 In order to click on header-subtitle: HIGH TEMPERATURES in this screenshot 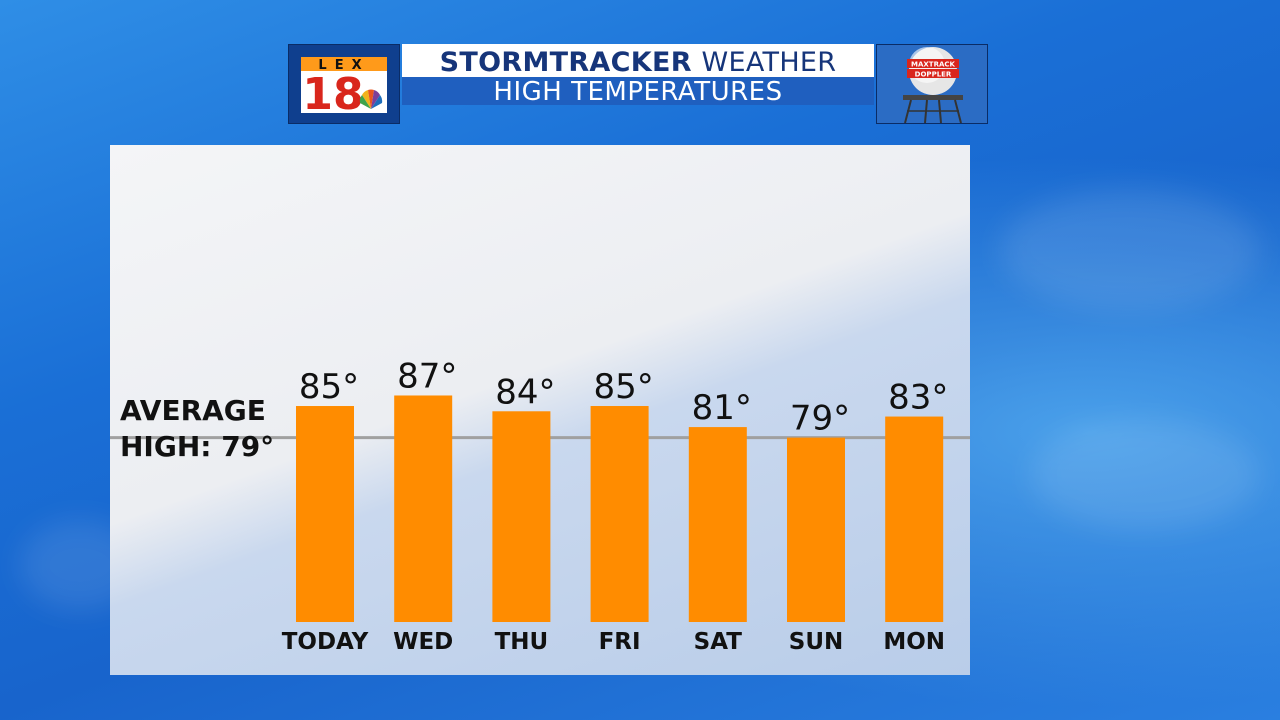, I will do `click(638, 92)`.